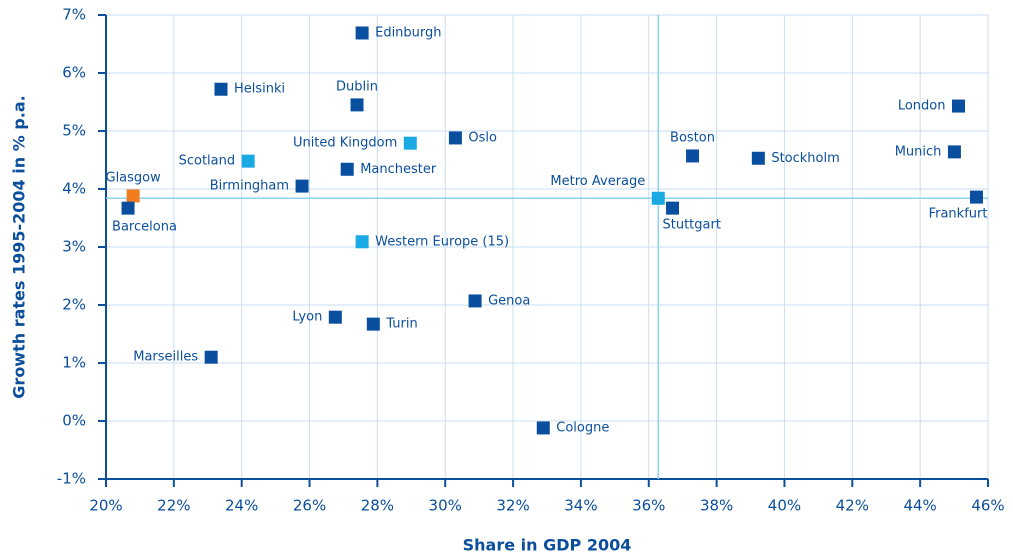 The height and width of the screenshot is (559, 1013). I want to click on y-tick-label: 4%, so click(74, 189).